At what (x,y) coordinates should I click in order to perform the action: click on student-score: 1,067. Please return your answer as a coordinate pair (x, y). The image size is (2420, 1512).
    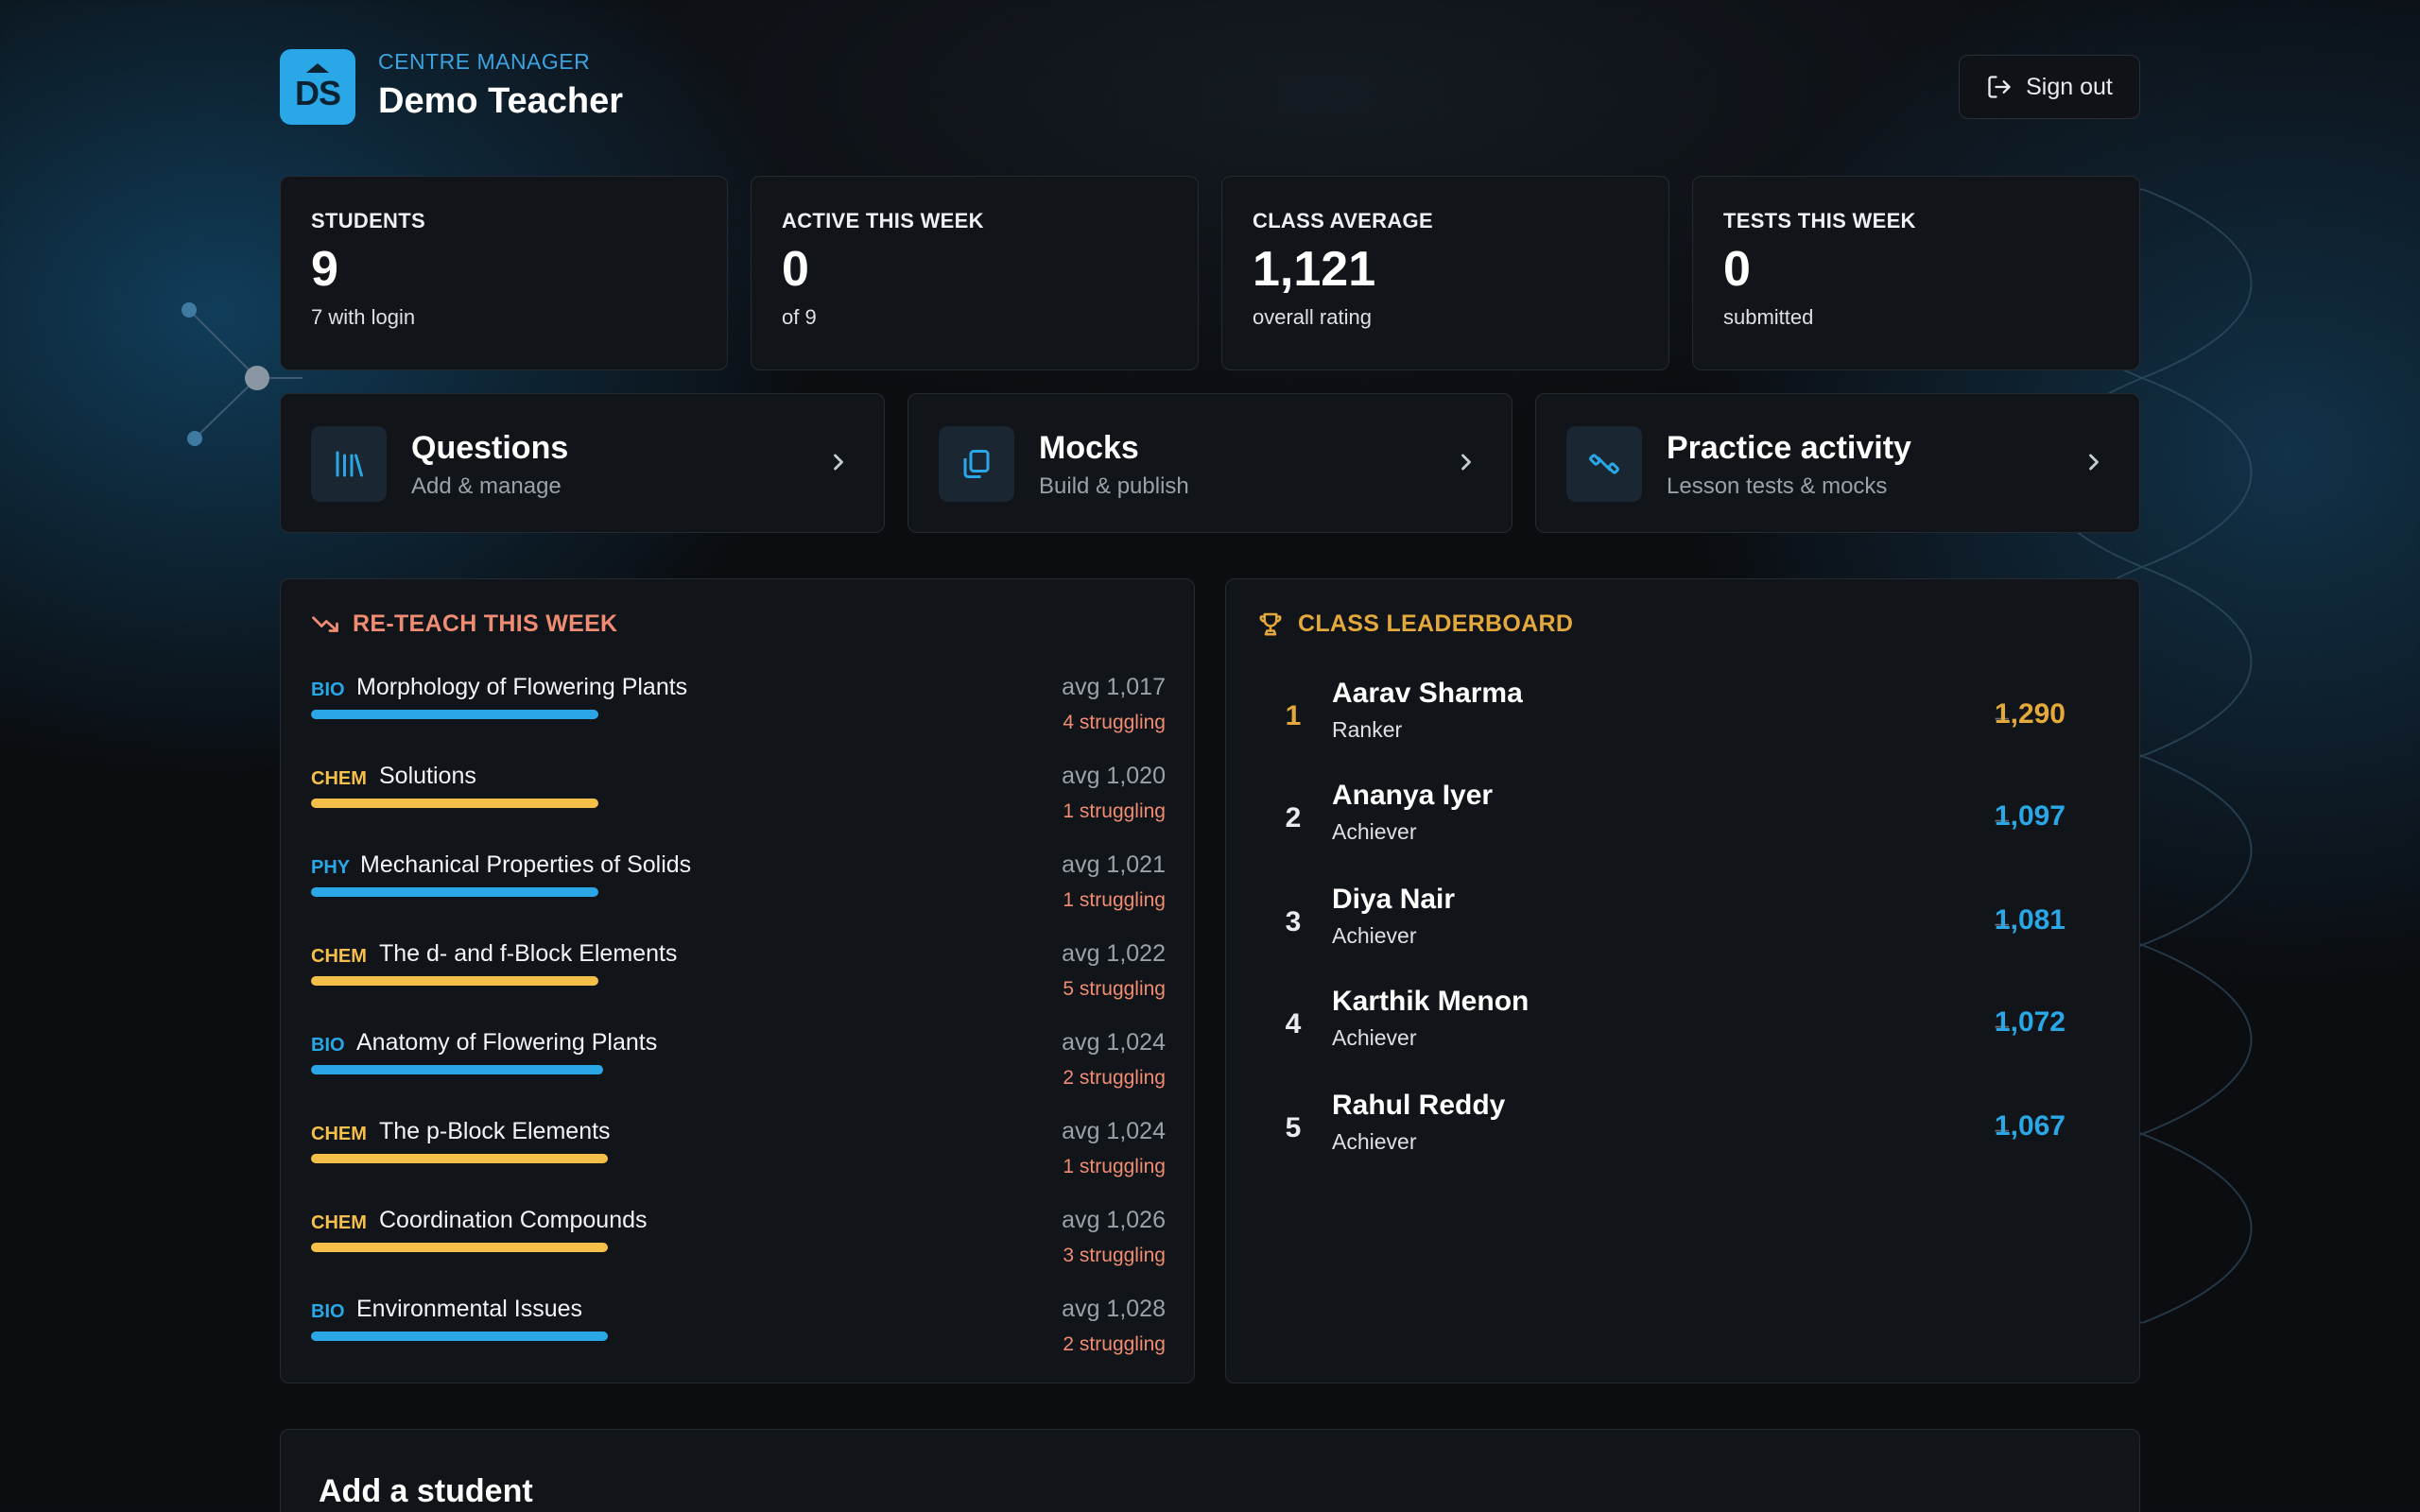
    Looking at the image, I should click on (2030, 1126).